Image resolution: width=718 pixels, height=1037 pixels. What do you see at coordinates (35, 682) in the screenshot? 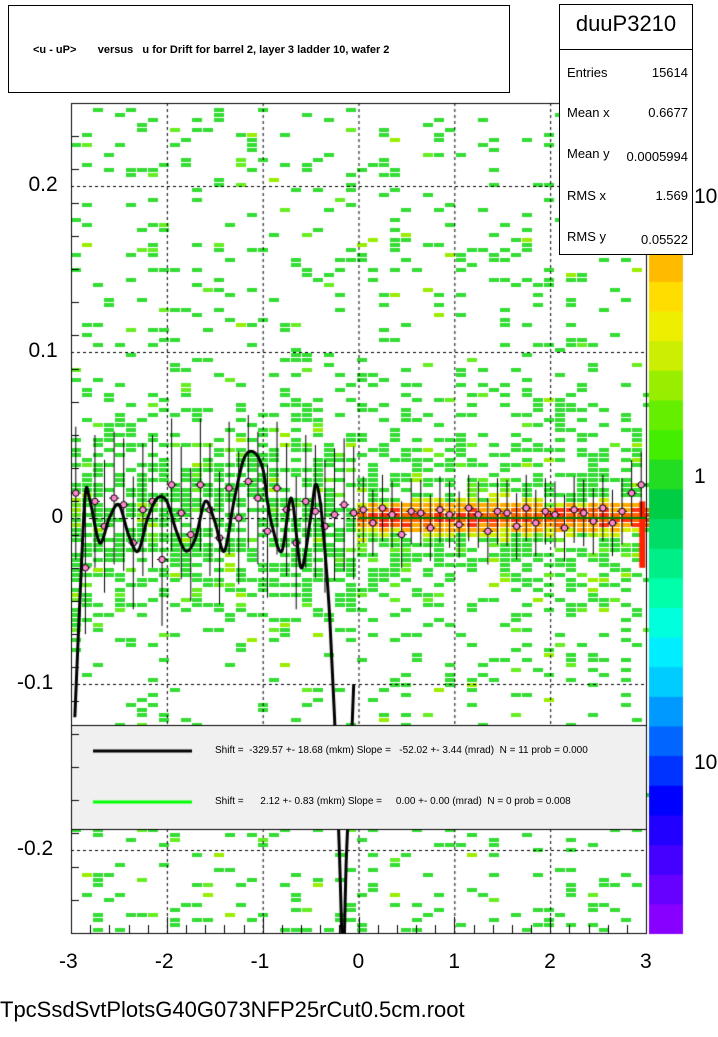
I see `y-tick-label: -0.1` at bounding box center [35, 682].